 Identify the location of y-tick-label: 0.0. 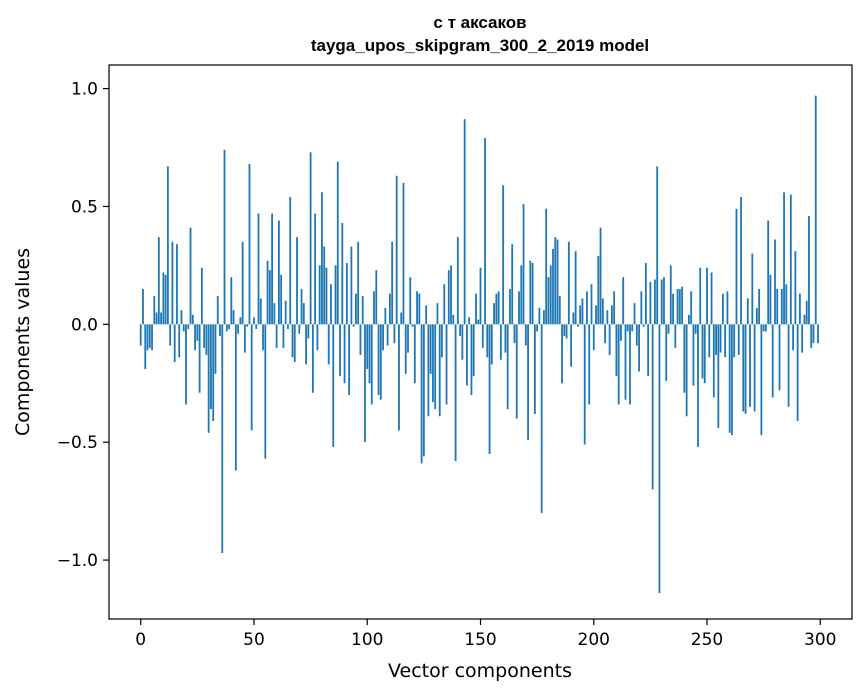
(84, 325).